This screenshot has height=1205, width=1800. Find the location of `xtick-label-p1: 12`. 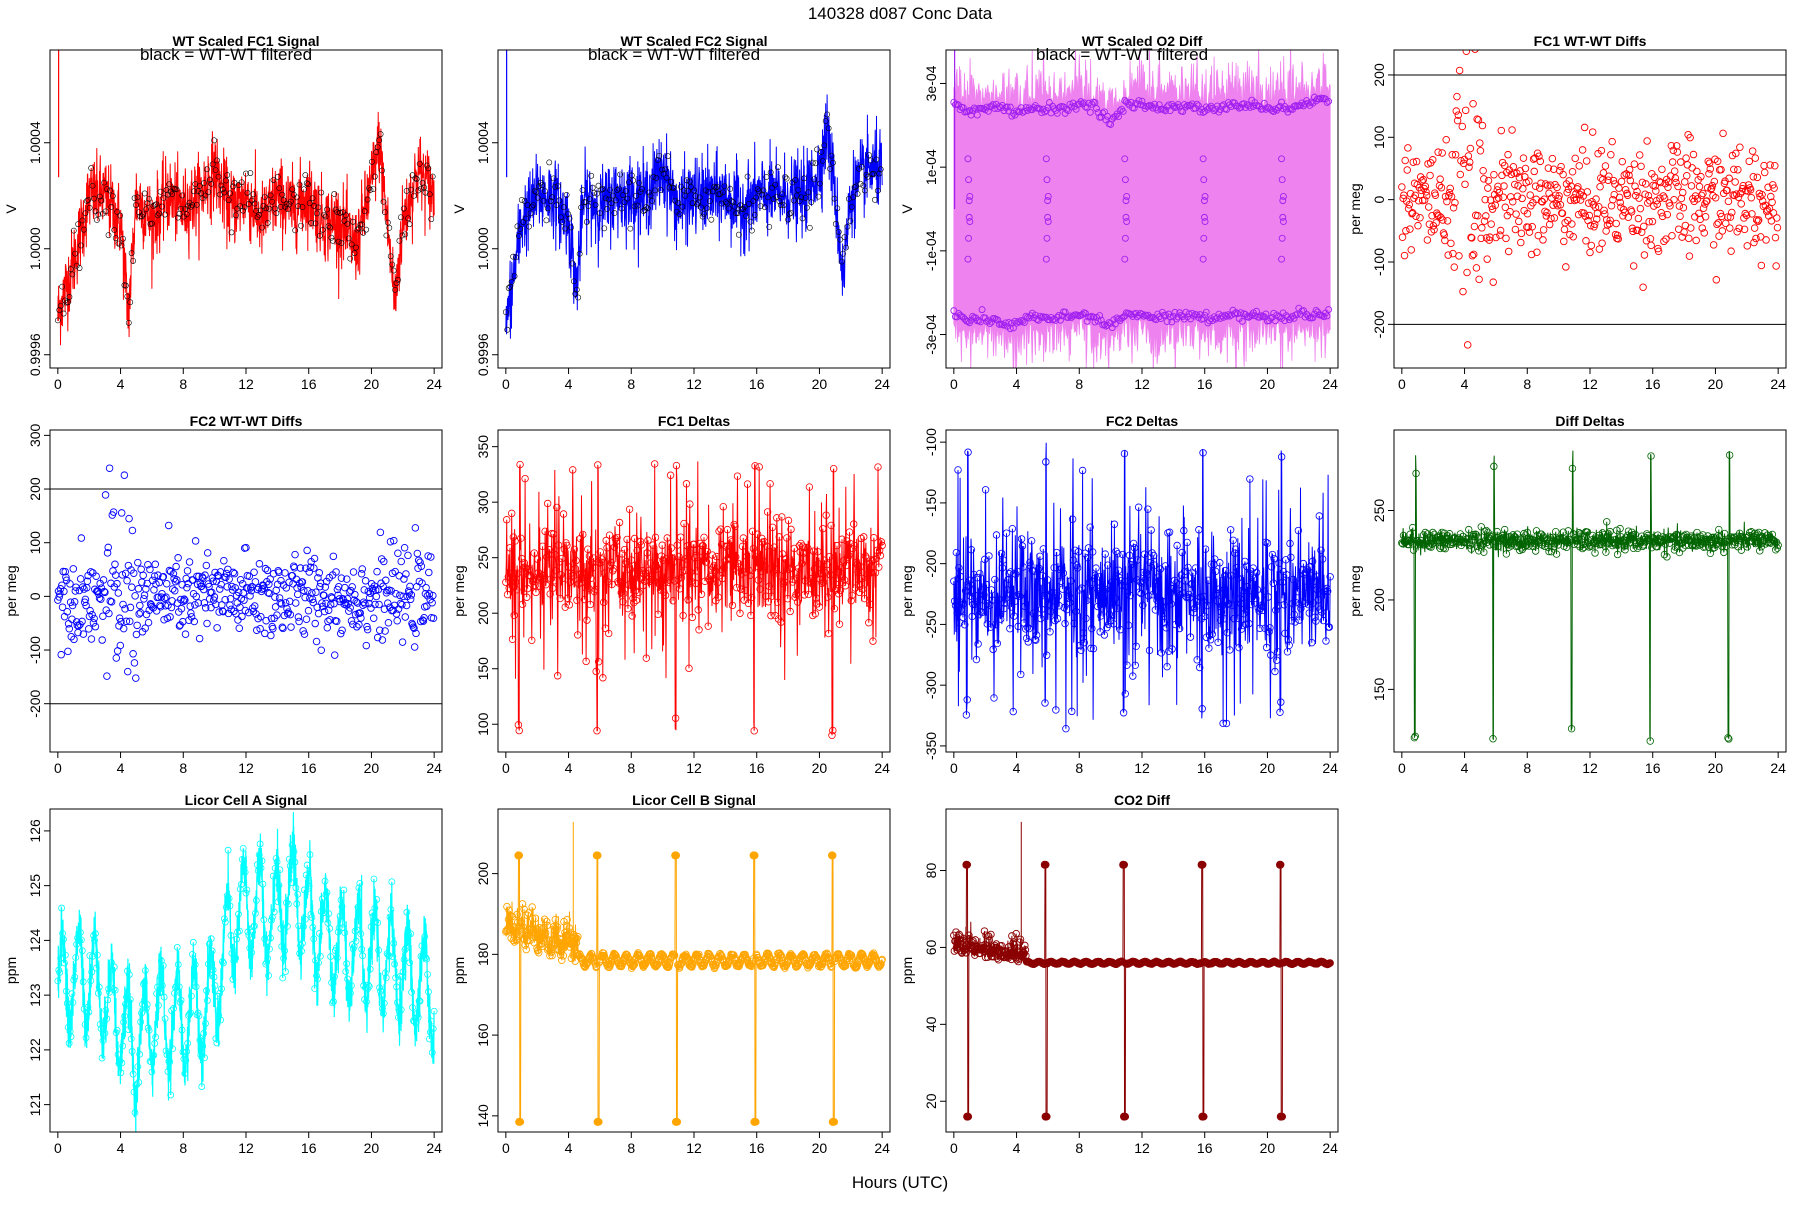

xtick-label-p1: 12 is located at coordinates (246, 384).